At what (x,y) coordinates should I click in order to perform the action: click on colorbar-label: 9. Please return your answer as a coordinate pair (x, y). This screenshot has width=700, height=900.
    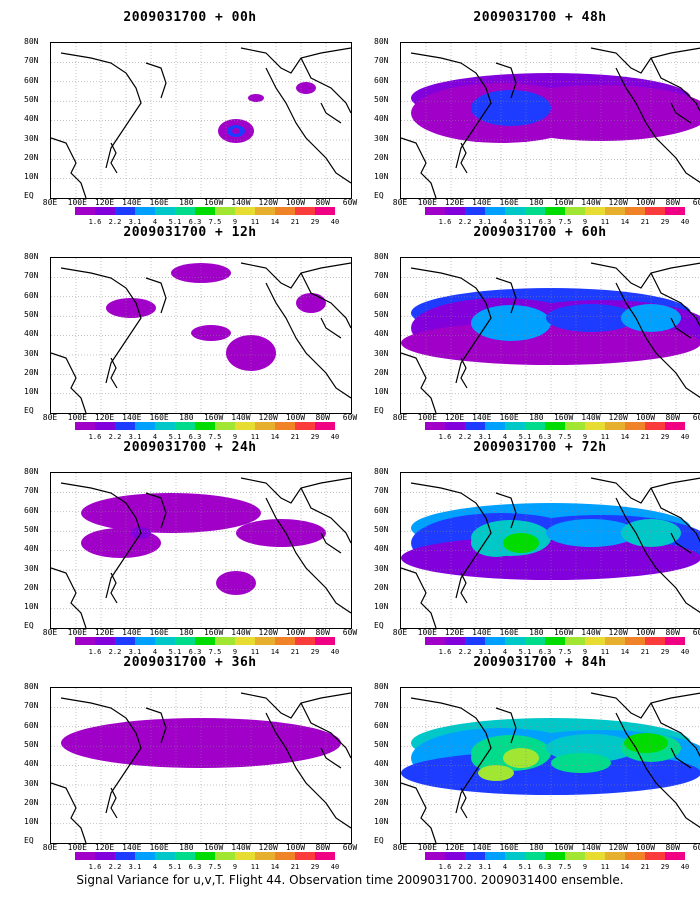
    Looking at the image, I should click on (235, 867).